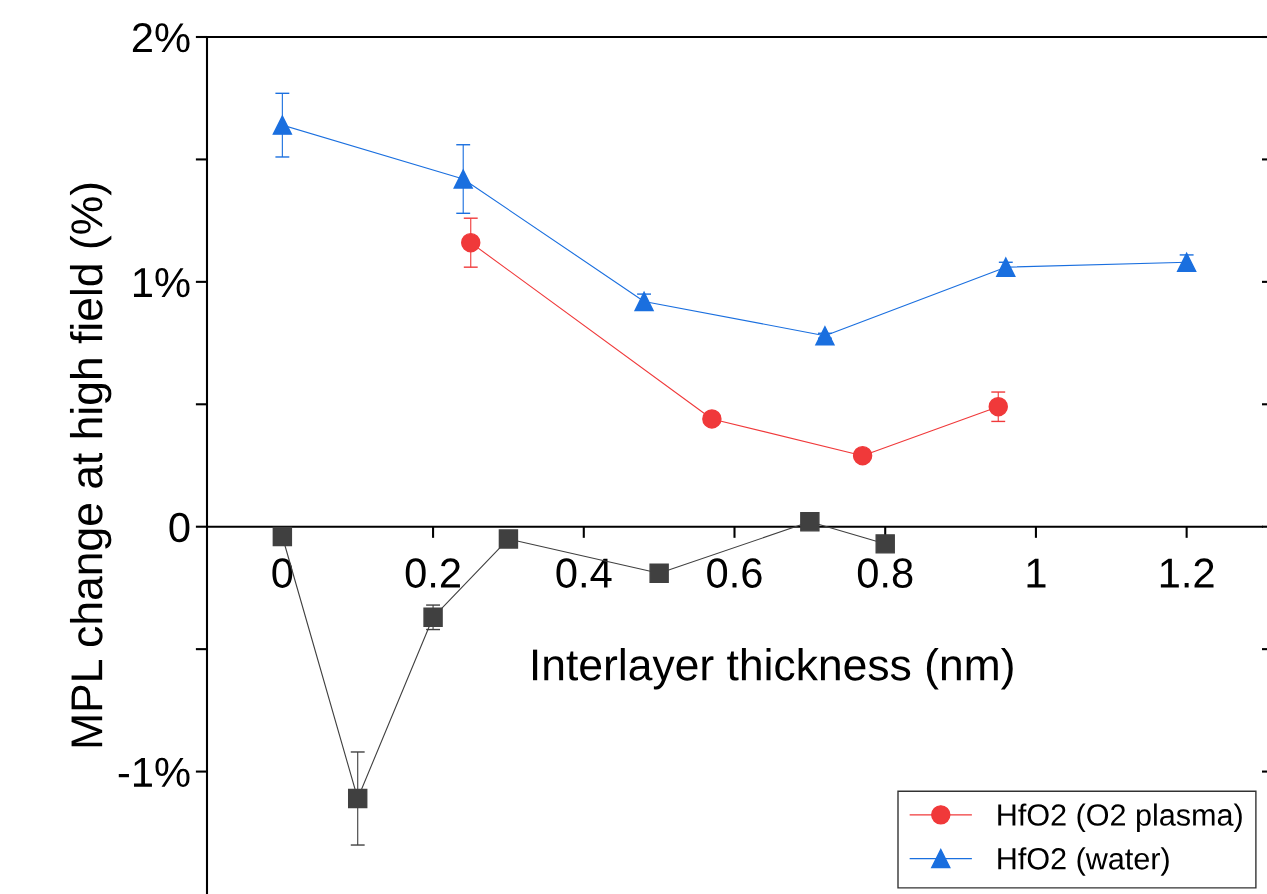 This screenshot has height=894, width=1267. Describe the element at coordinates (282, 573) in the screenshot. I see `x-tick-label: 0` at that location.